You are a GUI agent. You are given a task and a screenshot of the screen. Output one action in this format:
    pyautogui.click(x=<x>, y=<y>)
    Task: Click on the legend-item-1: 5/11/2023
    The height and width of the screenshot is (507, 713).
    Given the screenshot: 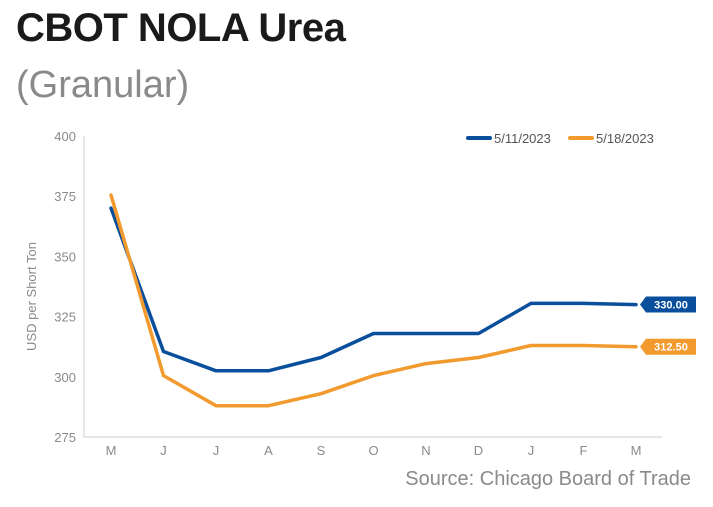 What is the action you would take?
    pyautogui.click(x=508, y=138)
    